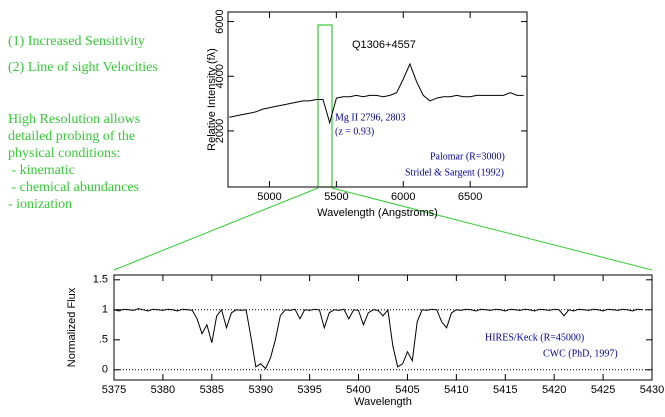 Image resolution: width=665 pixels, height=417 pixels. Describe the element at coordinates (105, 370) in the screenshot. I see `y-tick-label: 0` at that location.